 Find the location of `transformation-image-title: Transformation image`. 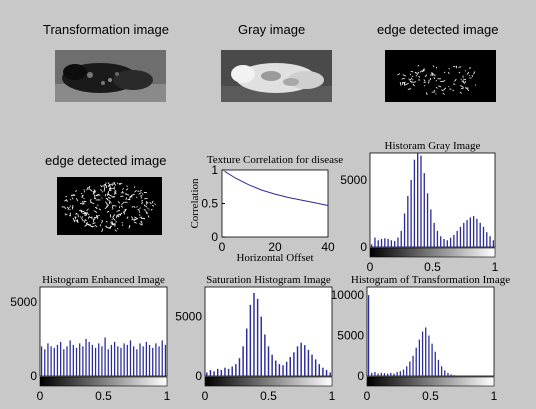

transformation-image-title: Transformation image is located at coordinates (106, 29).